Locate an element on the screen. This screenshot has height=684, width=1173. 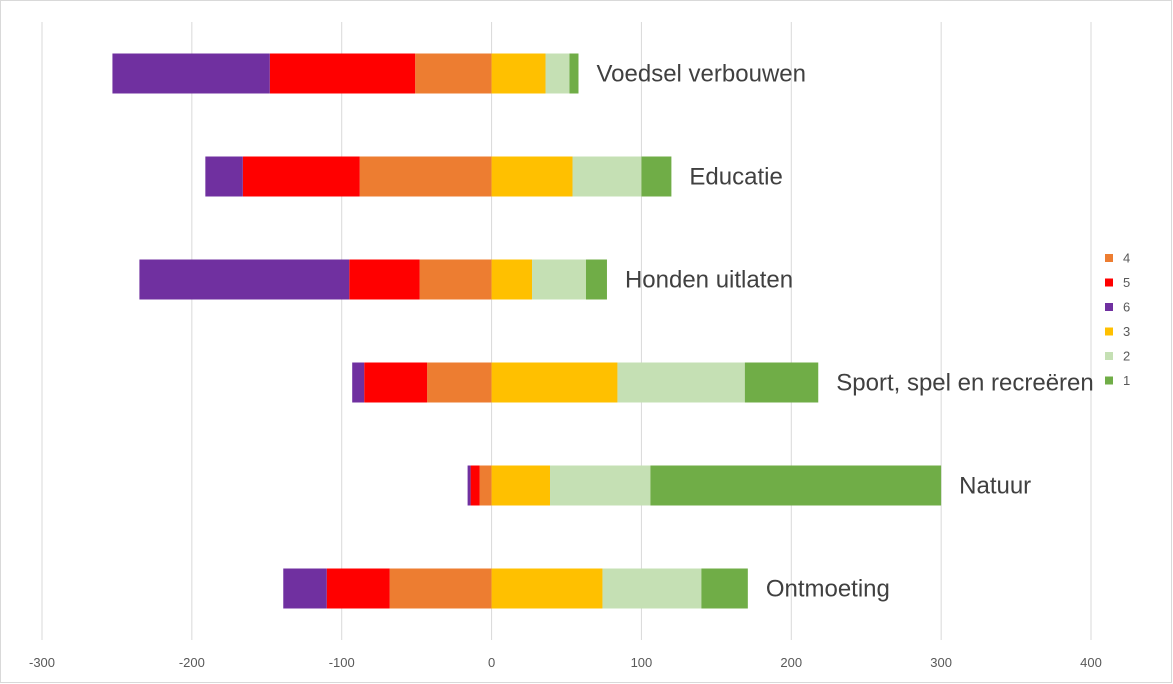
legend-label: 2 is located at coordinates (1126, 356).